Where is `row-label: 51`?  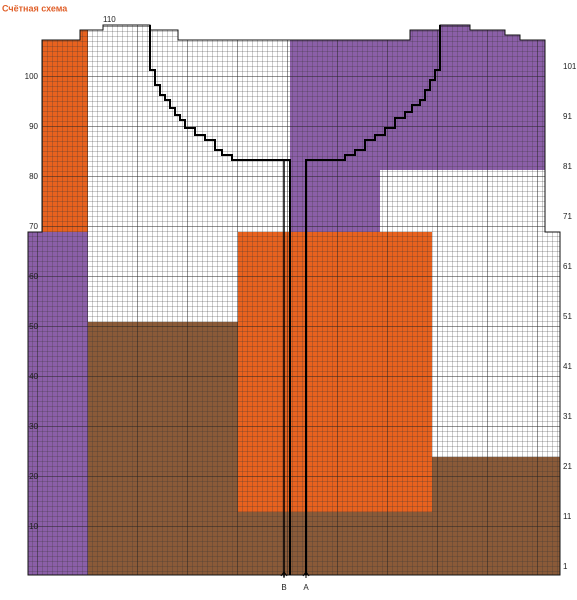
row-label: 51 is located at coordinates (567, 316).